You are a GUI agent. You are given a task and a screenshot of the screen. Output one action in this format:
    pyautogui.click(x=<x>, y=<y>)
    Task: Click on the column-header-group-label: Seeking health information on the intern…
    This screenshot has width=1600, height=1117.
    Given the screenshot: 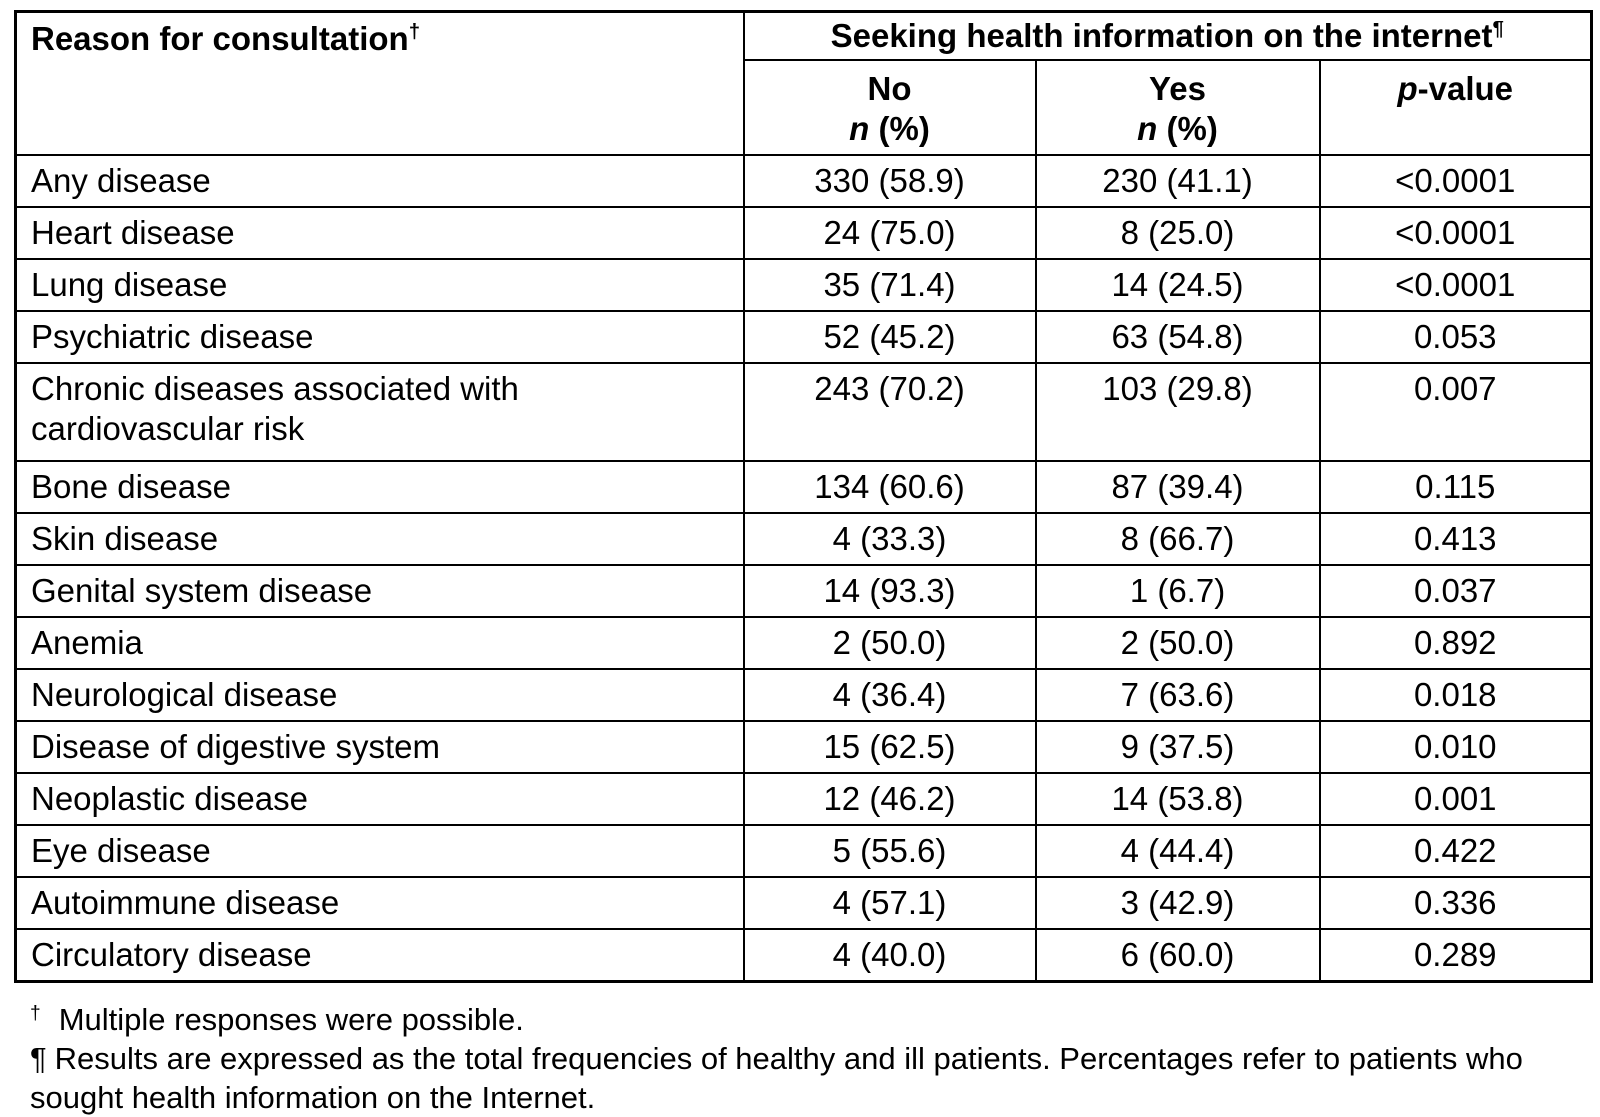 What is the action you would take?
    pyautogui.click(x=1161, y=35)
    